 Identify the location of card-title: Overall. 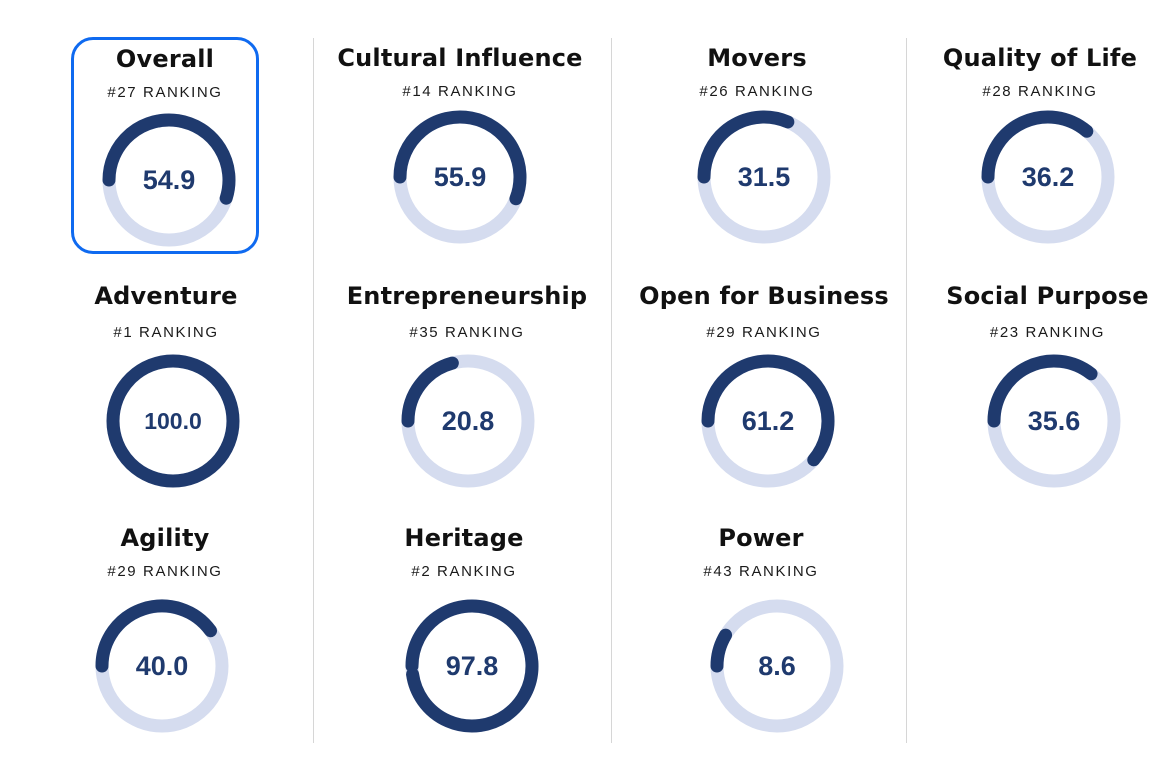
(165, 59).